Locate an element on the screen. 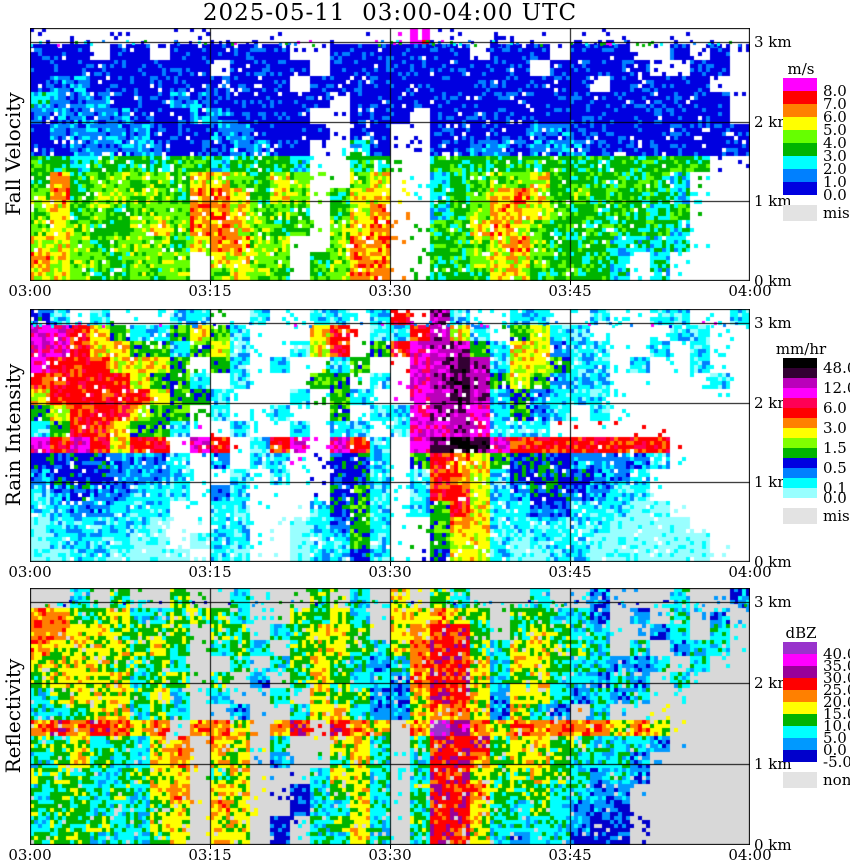  rain-intensity-colorbar-unit: mm/hr is located at coordinates (801, 349).